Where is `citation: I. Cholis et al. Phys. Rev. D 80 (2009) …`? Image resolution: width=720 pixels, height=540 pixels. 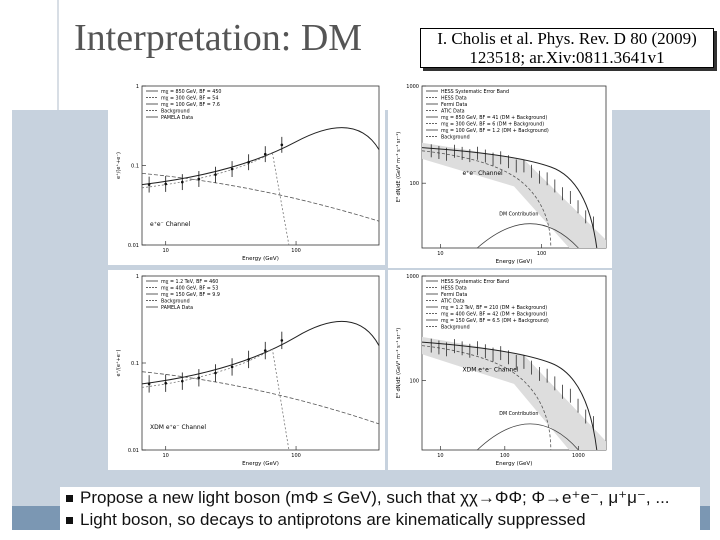 citation: I. Cholis et al. Phys. Rev. D 80 (2009) … is located at coordinates (567, 48).